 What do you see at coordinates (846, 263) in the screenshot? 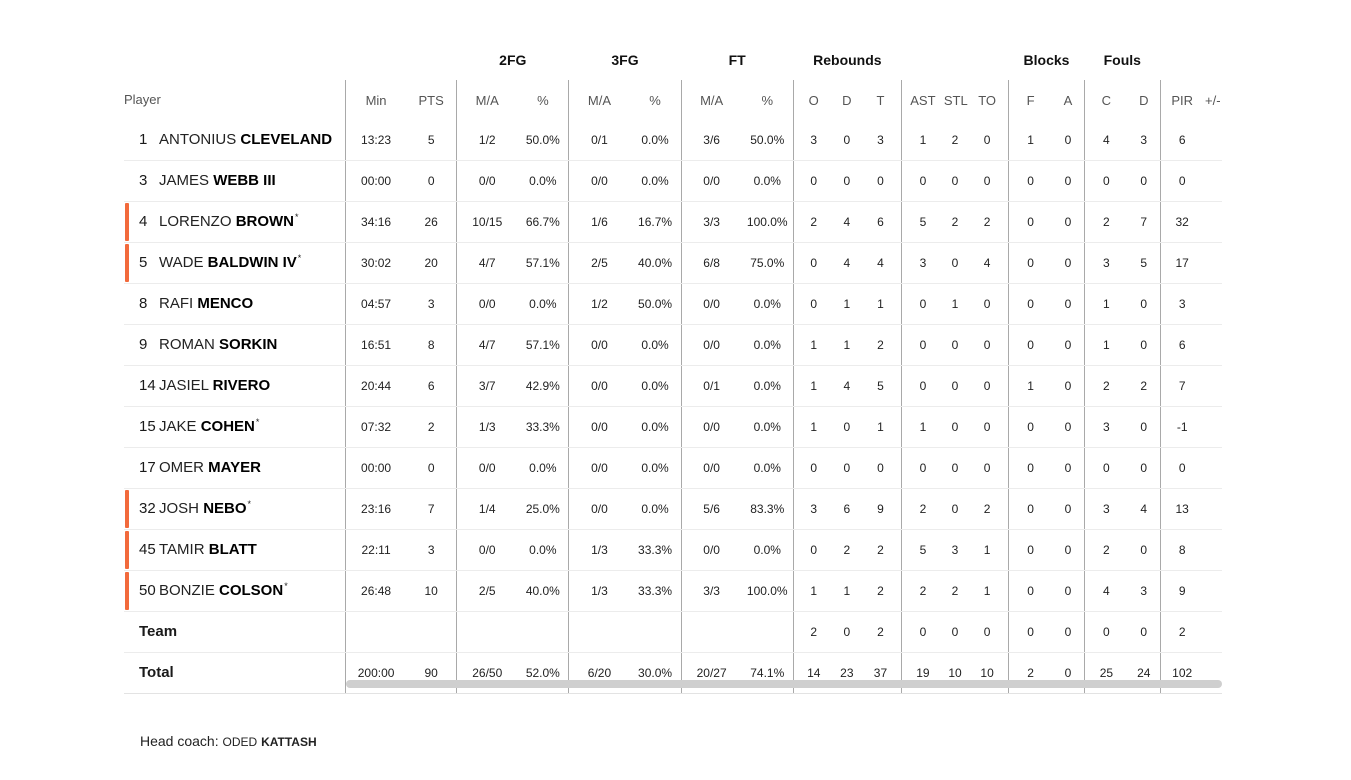
I see `stat-cell: 4` at bounding box center [846, 263].